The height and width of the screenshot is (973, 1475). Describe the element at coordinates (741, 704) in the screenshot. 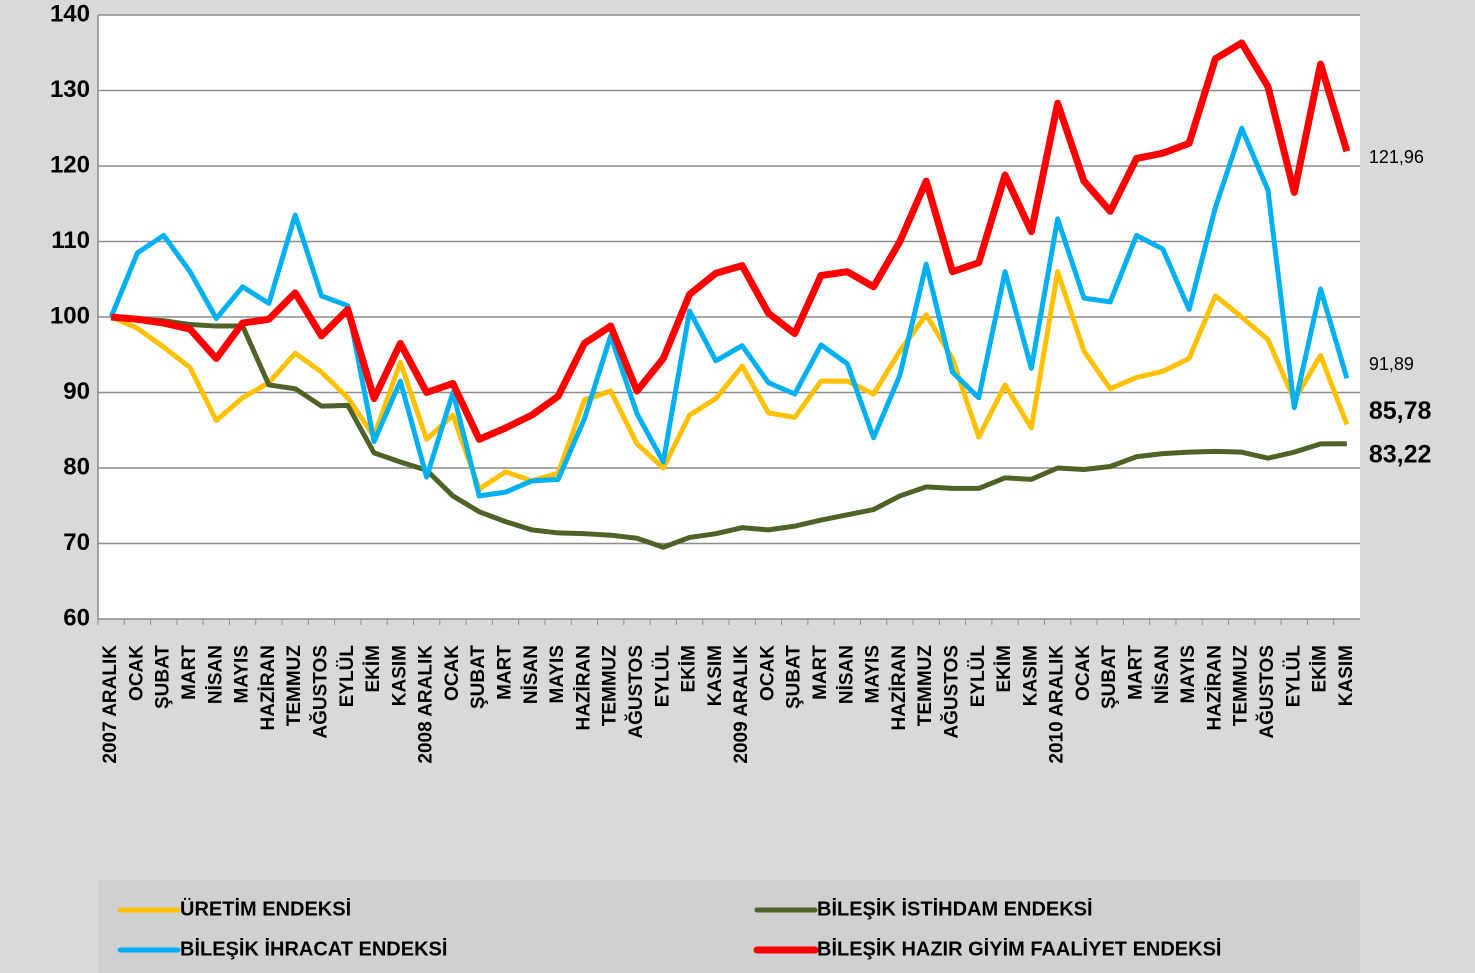

I see `x-tick-label: 2009 ARALIK` at that location.